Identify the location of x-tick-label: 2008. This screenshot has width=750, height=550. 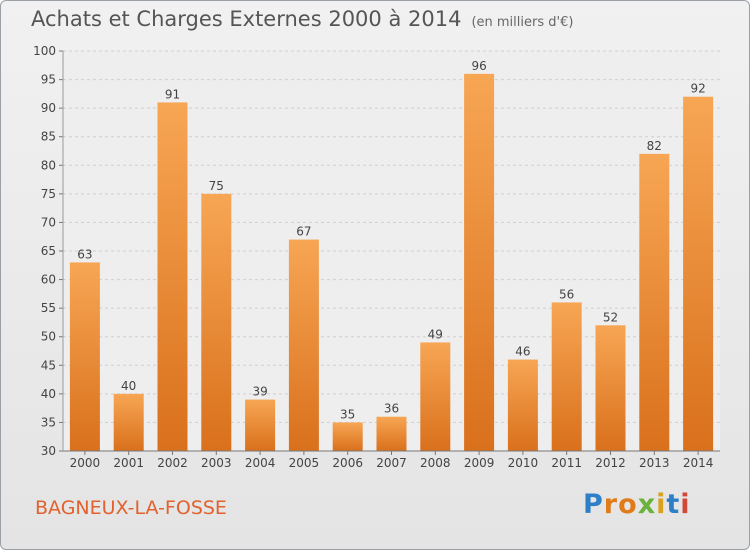
(435, 463).